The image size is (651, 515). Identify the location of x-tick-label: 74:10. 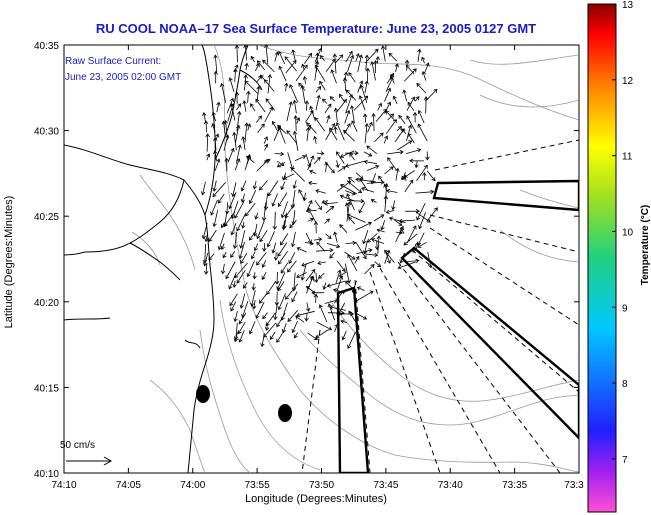
(63, 485).